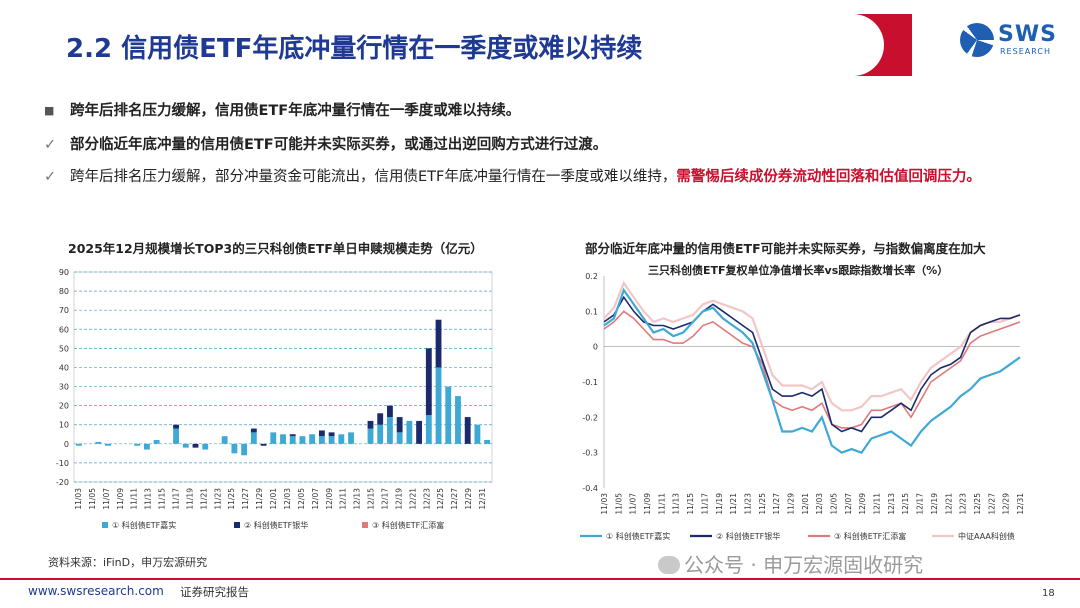 The width and height of the screenshot is (1080, 608). Describe the element at coordinates (785, 248) in the screenshot. I see `right-chart-title: 部分临近年底冲量的信用债ETF可能并未实际买券，与指数偏离度在加大` at that location.